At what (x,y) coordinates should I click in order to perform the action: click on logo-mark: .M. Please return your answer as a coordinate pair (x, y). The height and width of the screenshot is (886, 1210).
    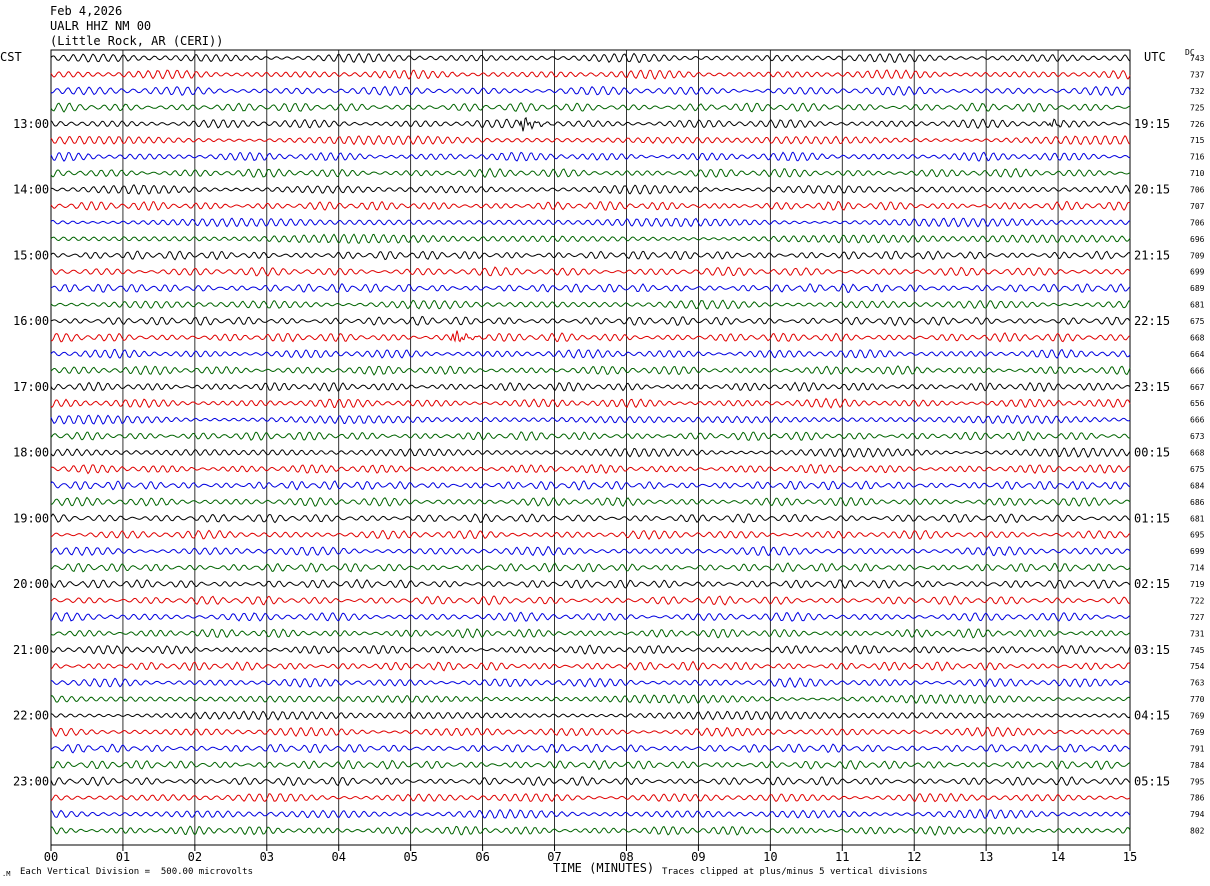
    Looking at the image, I should click on (6, 874).